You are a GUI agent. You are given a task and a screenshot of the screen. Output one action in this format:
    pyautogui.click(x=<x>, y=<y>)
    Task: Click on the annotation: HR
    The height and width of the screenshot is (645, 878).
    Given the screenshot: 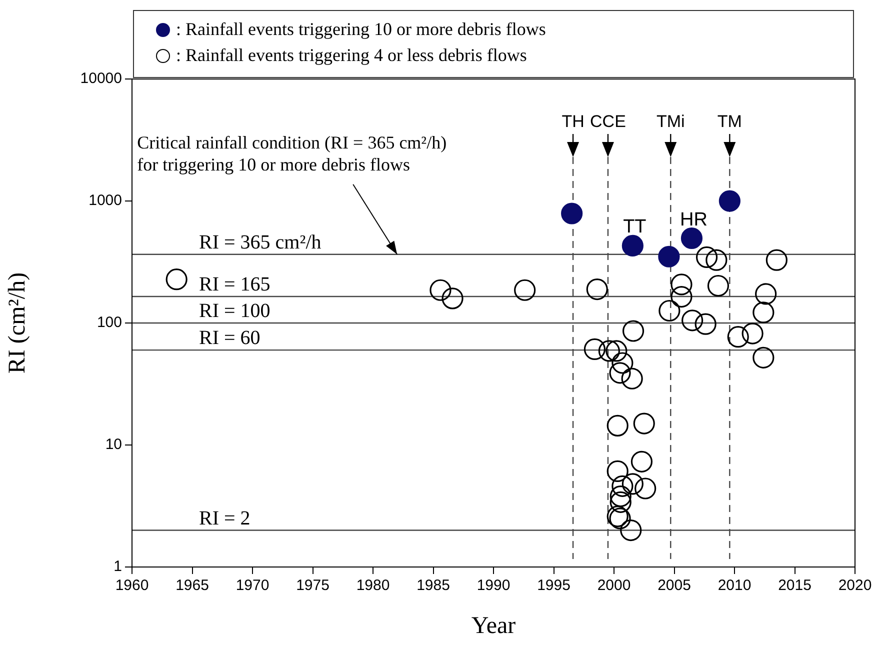 What is the action you would take?
    pyautogui.click(x=694, y=219)
    